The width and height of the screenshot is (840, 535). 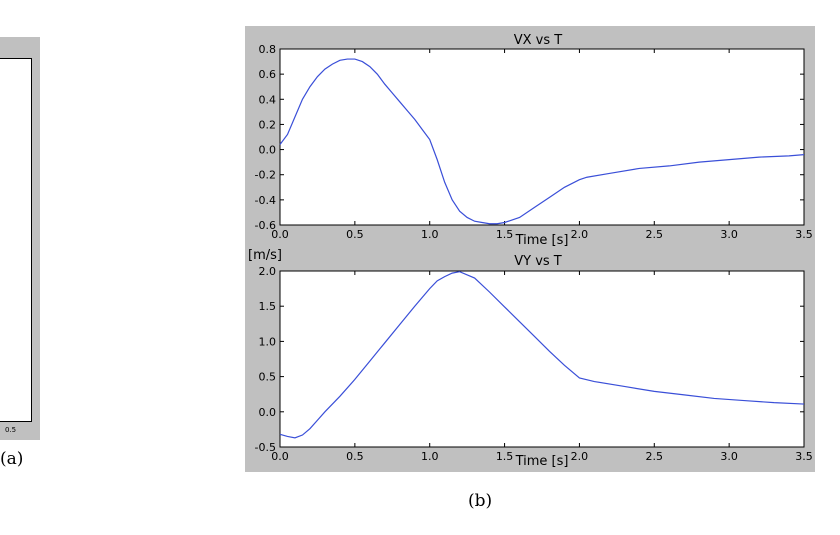 I want to click on vy-y-tick-label: -0.5, so click(x=265, y=447).